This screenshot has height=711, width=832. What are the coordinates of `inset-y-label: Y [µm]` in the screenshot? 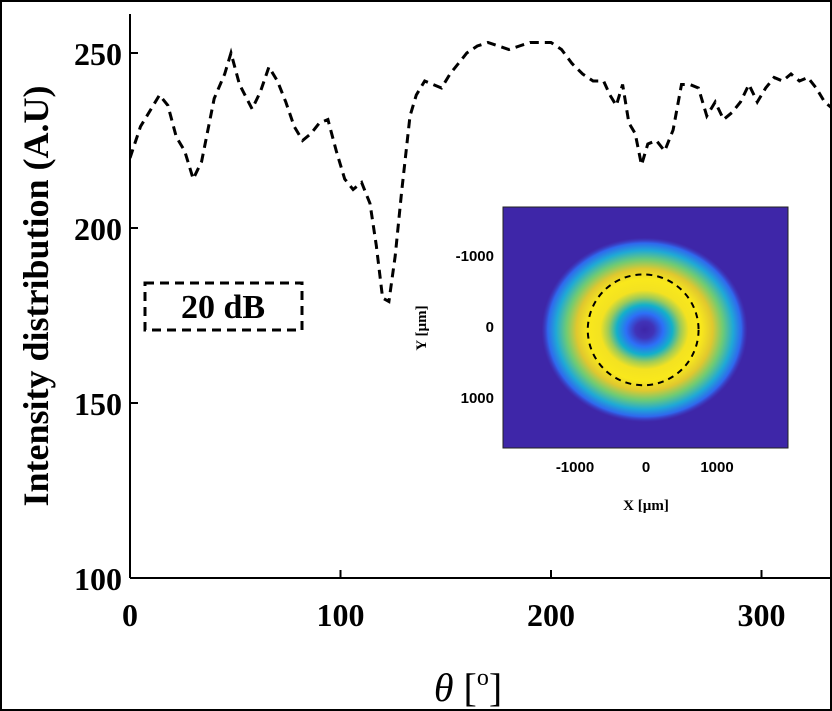 It's located at (422, 327).